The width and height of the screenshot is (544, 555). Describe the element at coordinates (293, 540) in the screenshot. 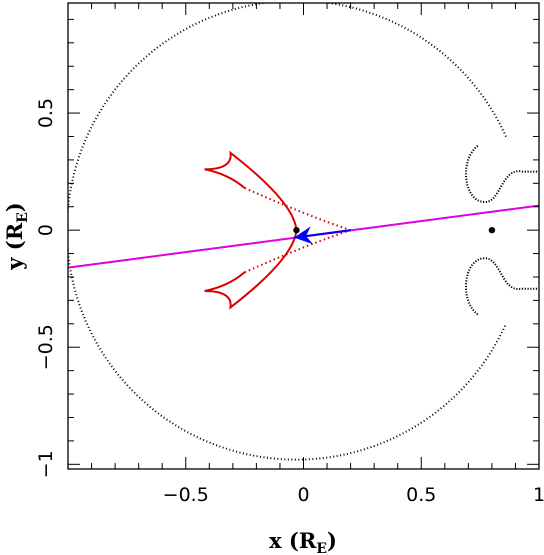

I see `x-axis-title-main: x (R` at that location.